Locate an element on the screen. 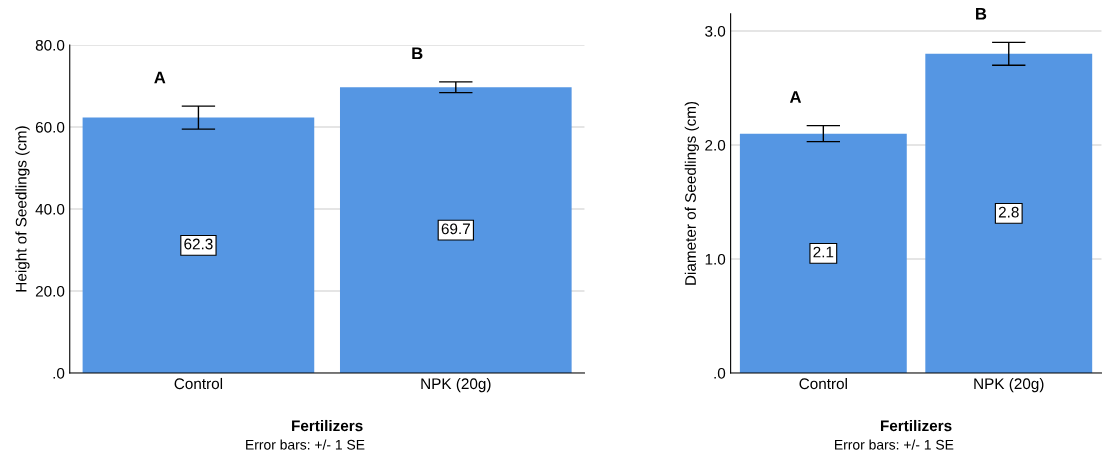 The height and width of the screenshot is (464, 1107). y-tick-label: 3.0 is located at coordinates (715, 31).